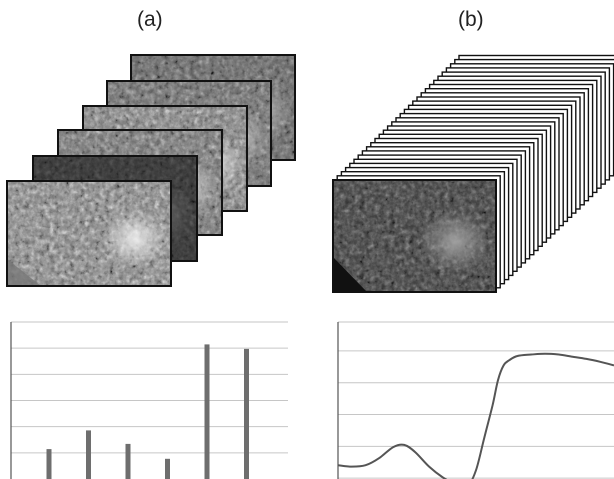 This screenshot has height=479, width=614. What do you see at coordinates (147, 411) in the screenshot?
I see `bar-chart-bars` at bounding box center [147, 411].